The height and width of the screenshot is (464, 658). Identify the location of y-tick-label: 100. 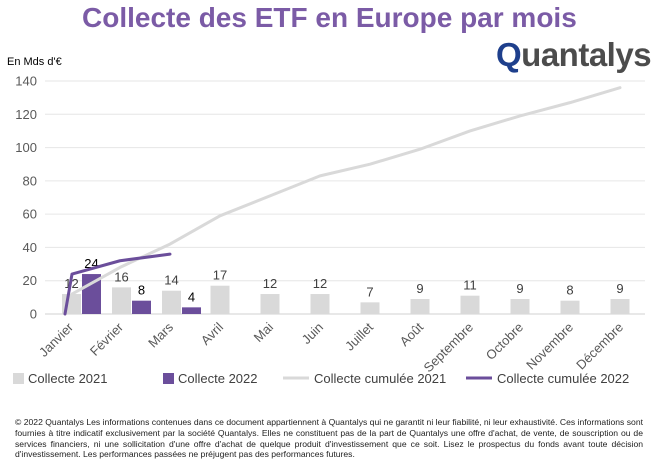
(26, 147).